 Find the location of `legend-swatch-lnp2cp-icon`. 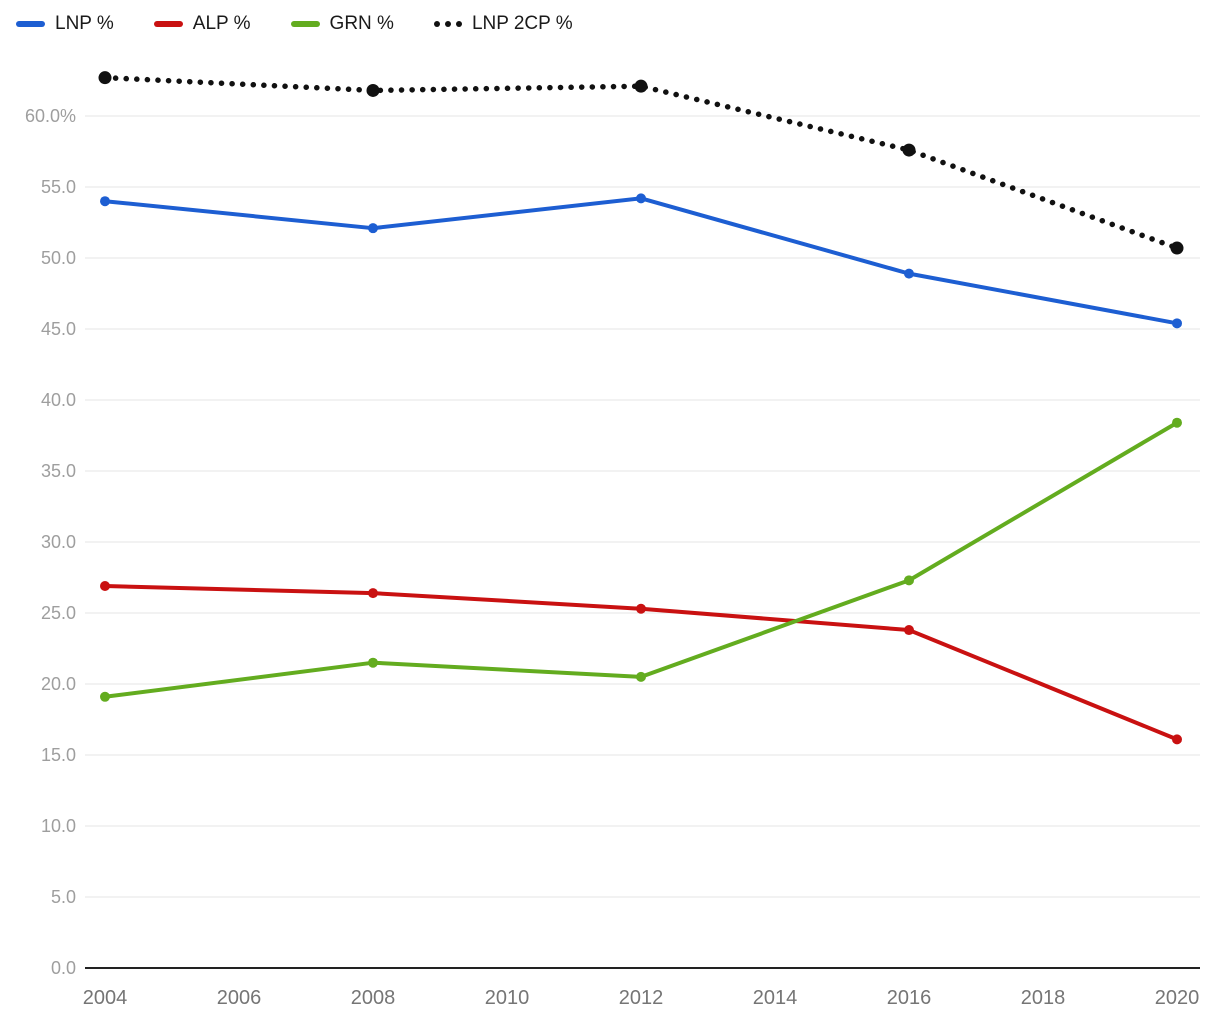

legend-swatch-lnp2cp-icon is located at coordinates (447, 24).